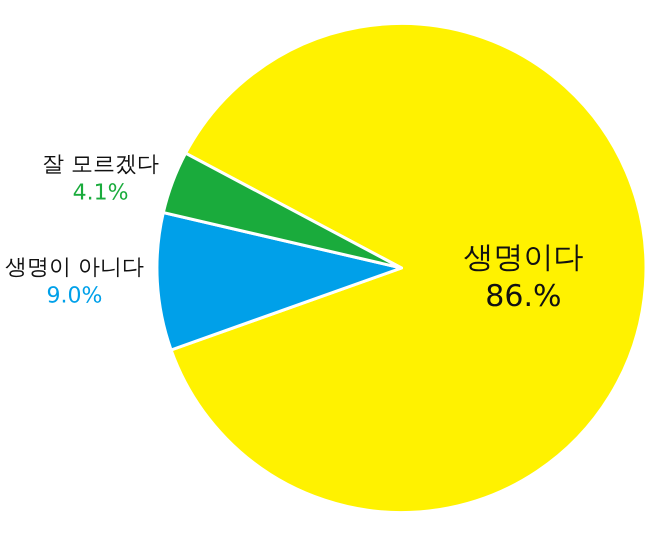  Describe the element at coordinates (74, 296) in the screenshot. I see `data-label: 9.0%` at that location.